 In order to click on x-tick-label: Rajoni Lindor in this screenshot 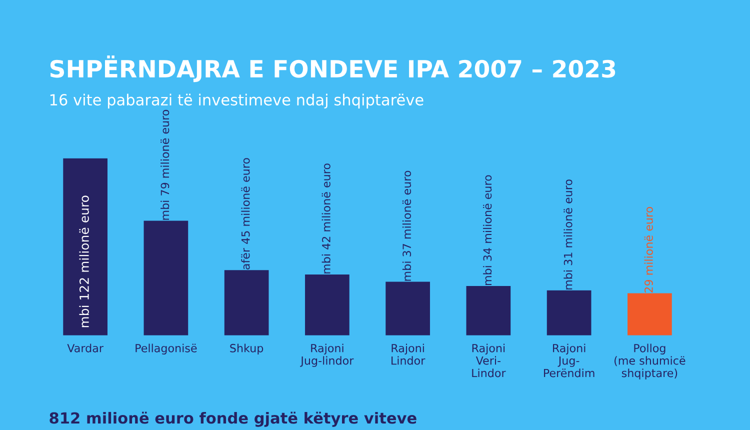, I will do `click(409, 354)`.